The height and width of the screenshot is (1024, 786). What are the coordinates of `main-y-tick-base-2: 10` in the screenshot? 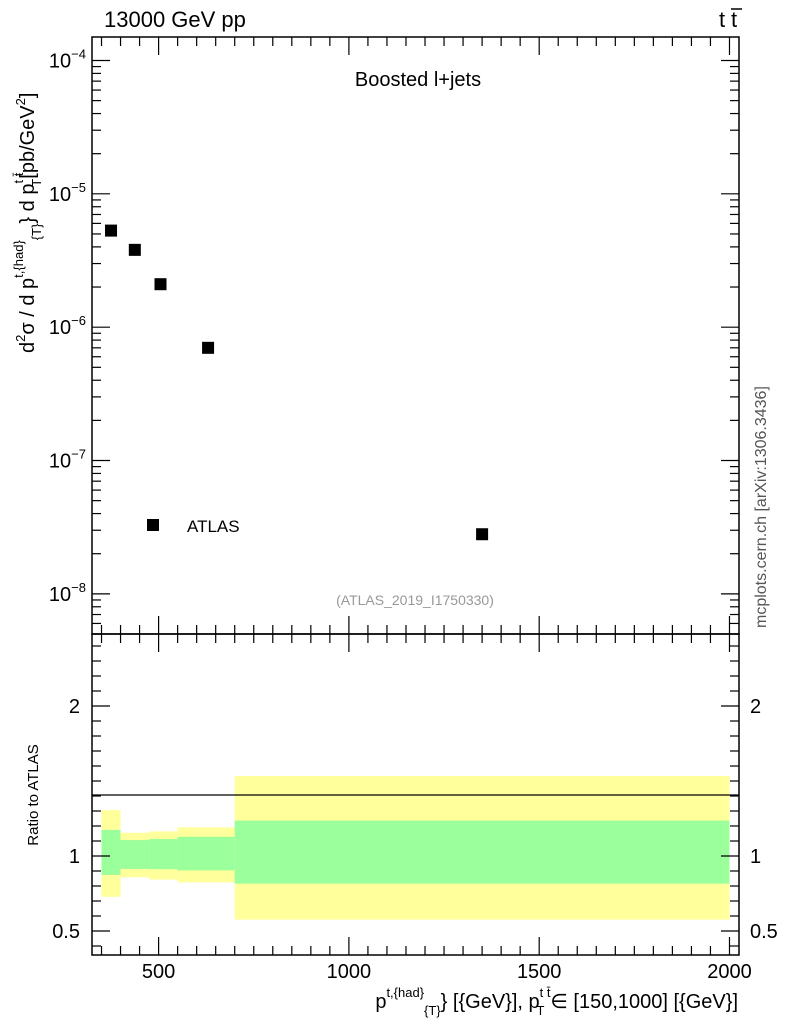 It's located at (60, 328).